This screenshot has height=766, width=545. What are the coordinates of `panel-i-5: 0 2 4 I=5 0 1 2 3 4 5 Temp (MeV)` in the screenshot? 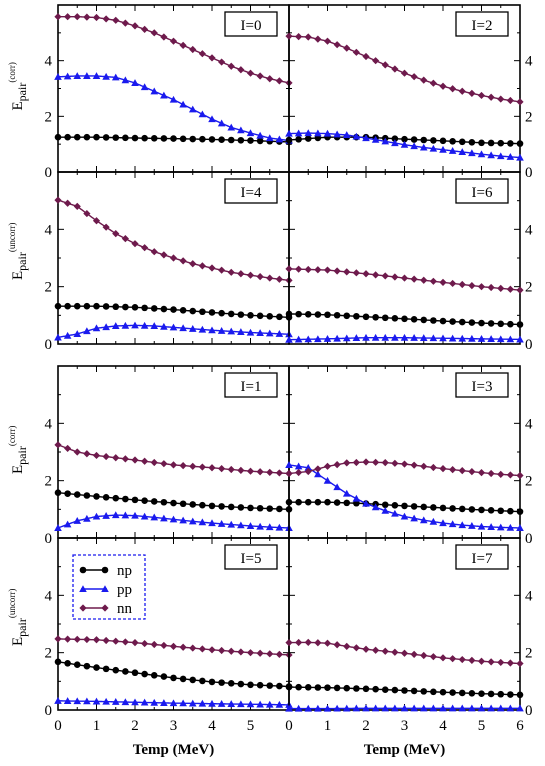 It's located at (169, 647).